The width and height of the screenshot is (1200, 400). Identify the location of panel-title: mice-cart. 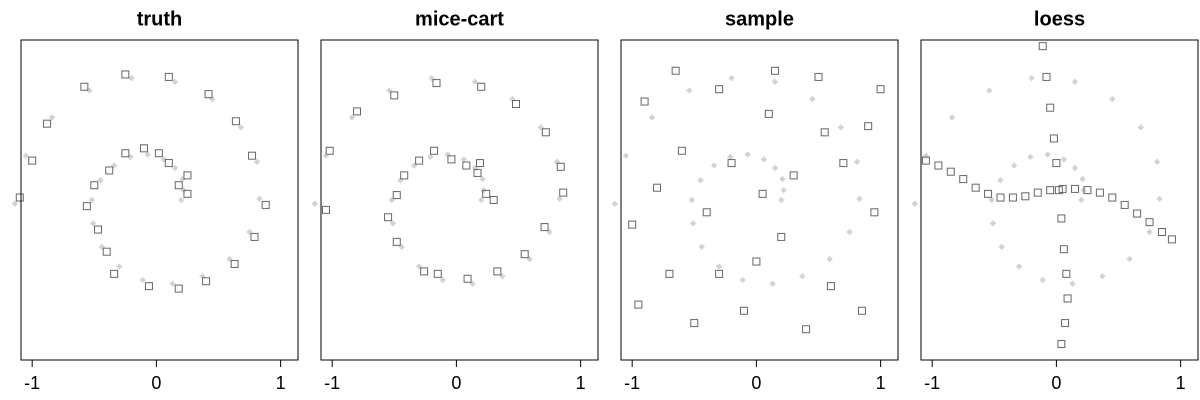
(459, 19).